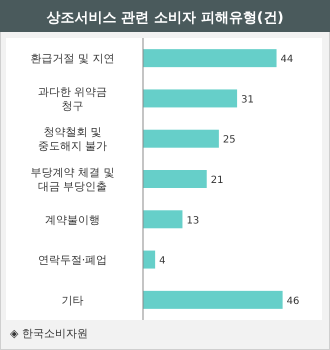  What do you see at coordinates (72, 59) in the screenshot?
I see `y-tick-label: 환급거절 및 지연` at bounding box center [72, 59].